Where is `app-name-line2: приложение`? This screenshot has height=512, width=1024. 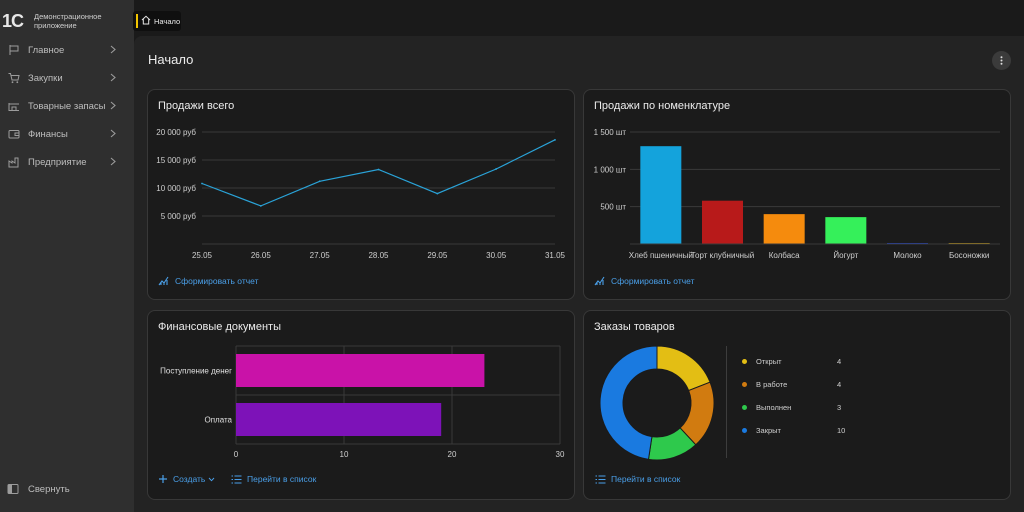 app-name-line2: приложение is located at coordinates (55, 25).